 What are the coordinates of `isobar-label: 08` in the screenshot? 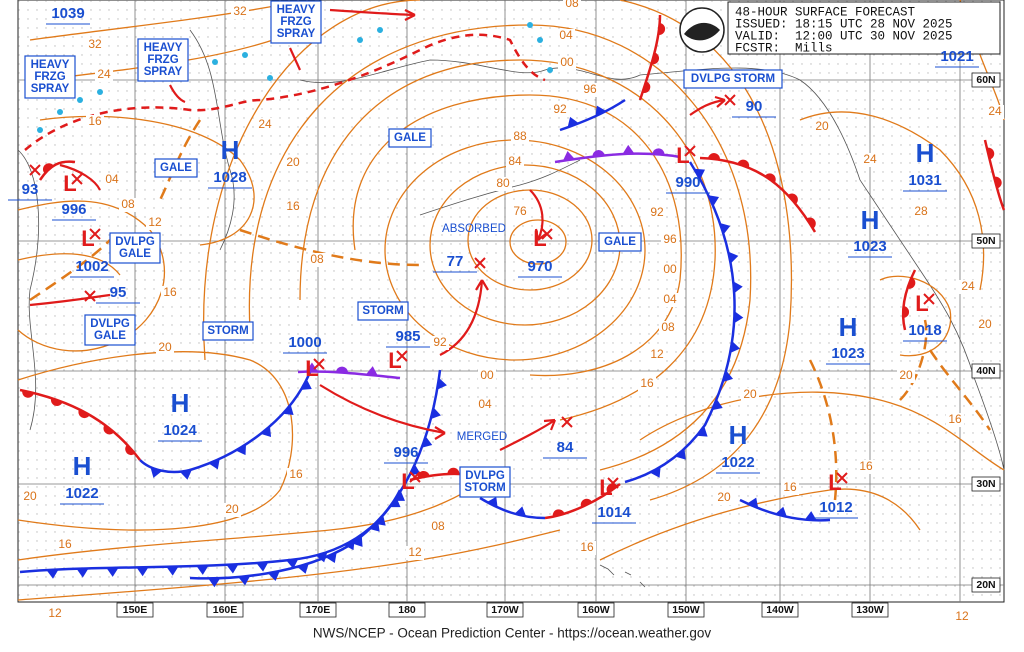 It's located at (317, 259).